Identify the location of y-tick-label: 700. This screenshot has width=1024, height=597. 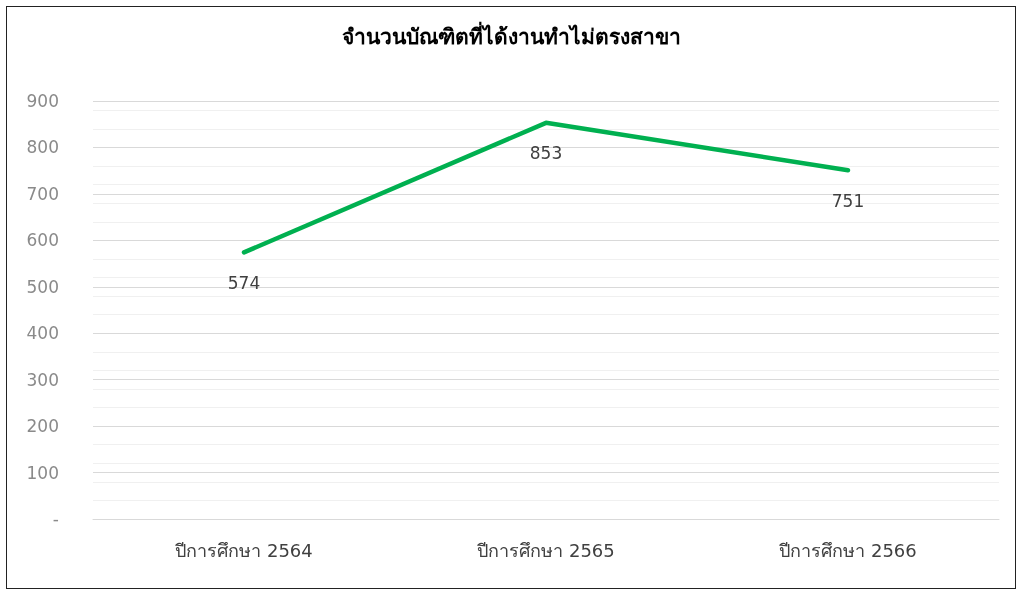
(42, 193).